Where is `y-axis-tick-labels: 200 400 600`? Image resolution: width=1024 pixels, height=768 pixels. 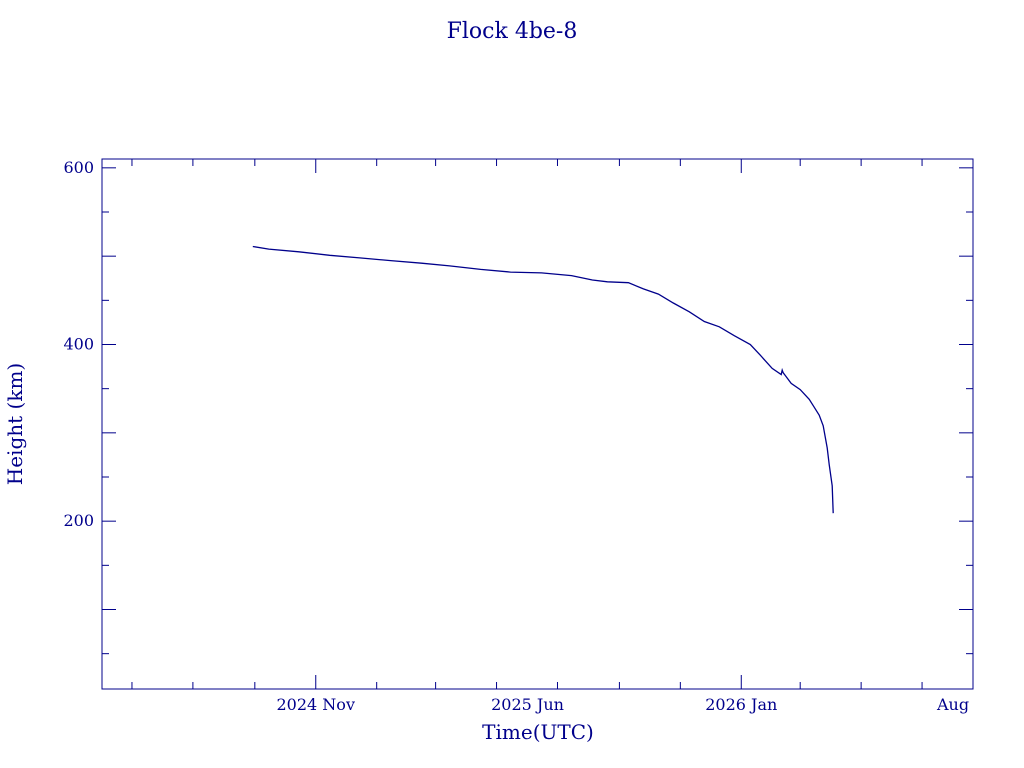 y-axis-tick-labels: 200 400 600 is located at coordinates (78, 344).